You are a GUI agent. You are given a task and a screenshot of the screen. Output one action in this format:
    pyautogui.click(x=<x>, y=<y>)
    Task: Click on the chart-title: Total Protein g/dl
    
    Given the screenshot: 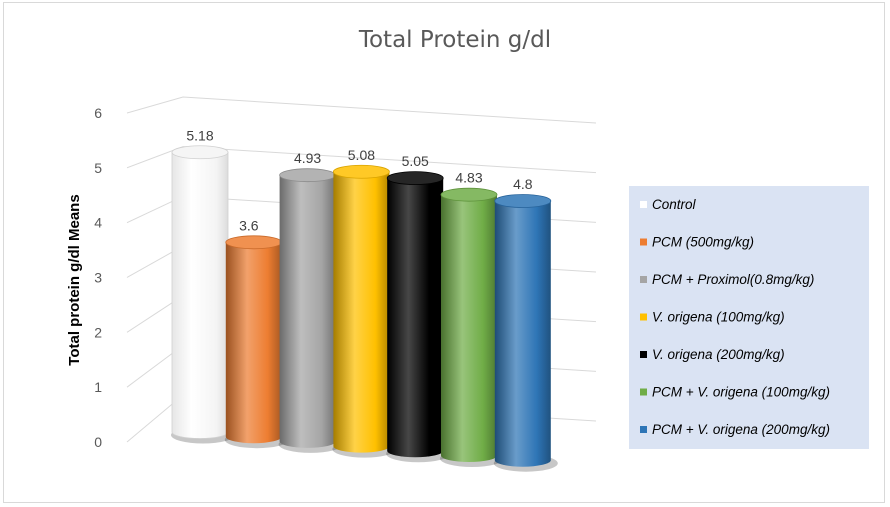 What is the action you would take?
    pyautogui.click(x=454, y=40)
    